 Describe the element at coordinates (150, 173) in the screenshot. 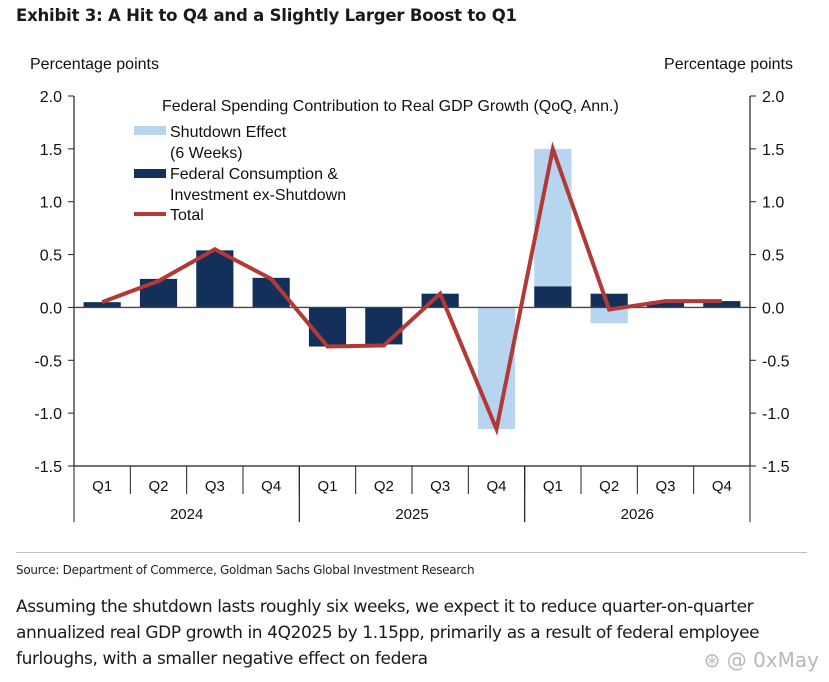

I see `legend-swatch-federal` at that location.